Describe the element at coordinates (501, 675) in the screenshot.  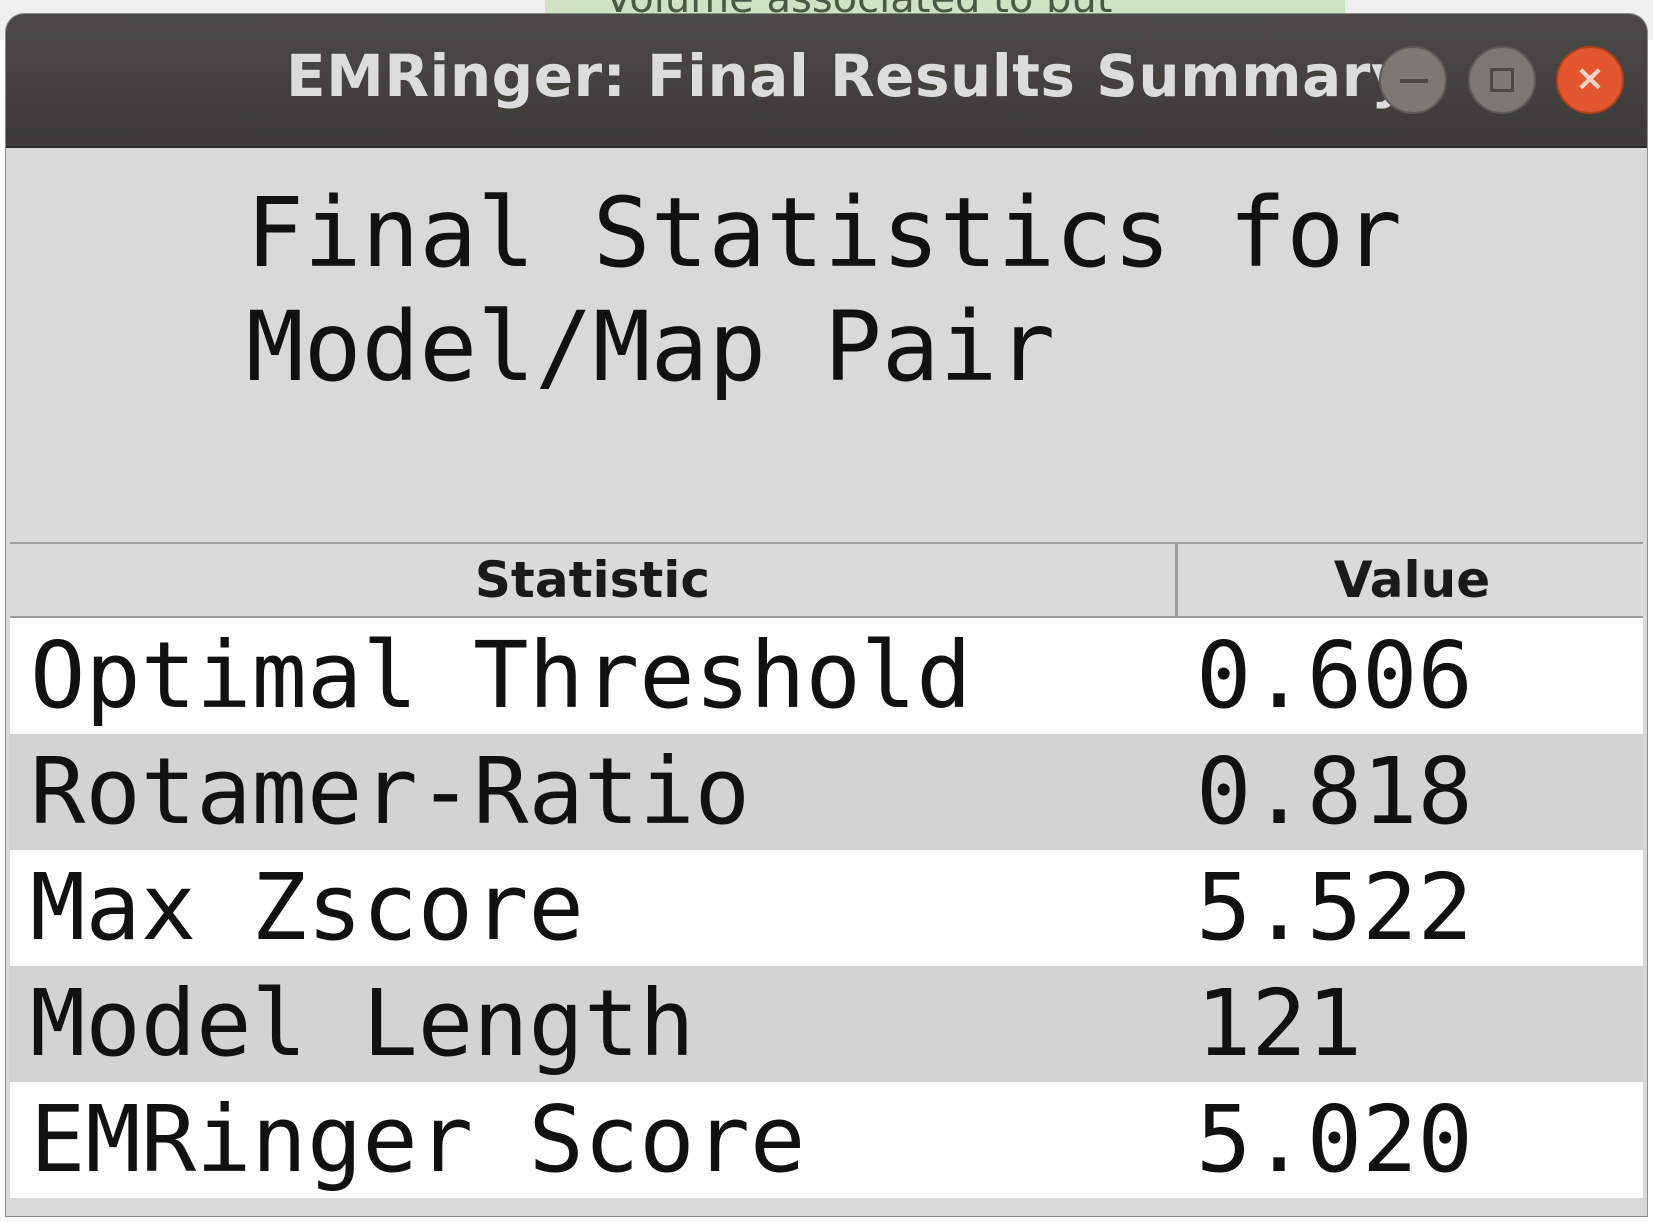
I see `statistic-cell: Optimal Threshold` at that location.